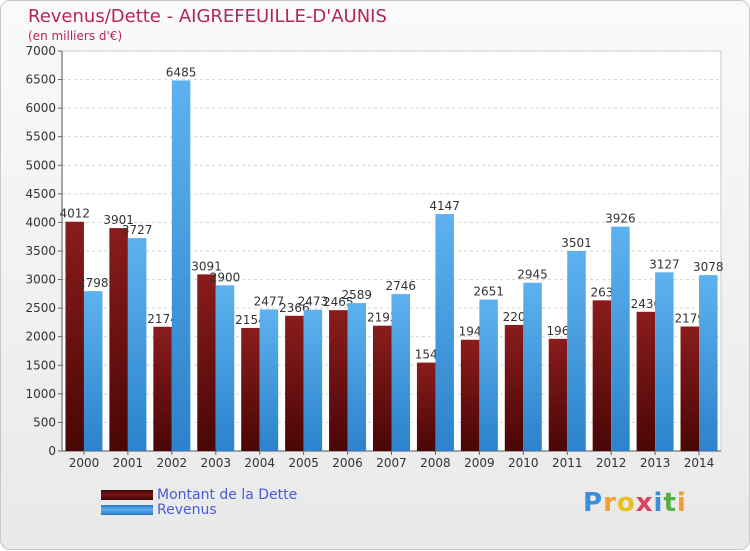 This screenshot has width=750, height=551. I want to click on data-label-dette: 194, so click(470, 332).